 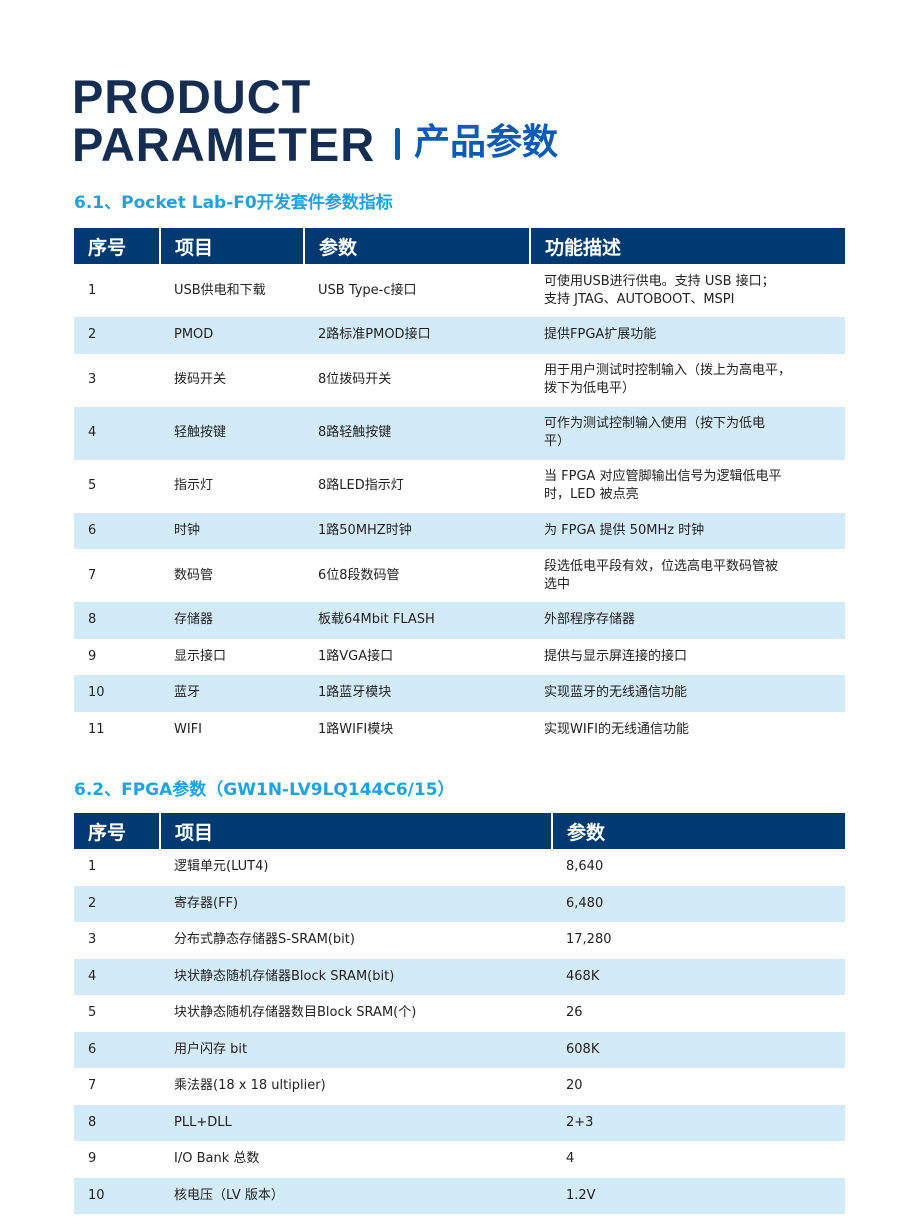 What do you see at coordinates (356, 903) in the screenshot?
I see `table-cell: 寄存器(FF)` at bounding box center [356, 903].